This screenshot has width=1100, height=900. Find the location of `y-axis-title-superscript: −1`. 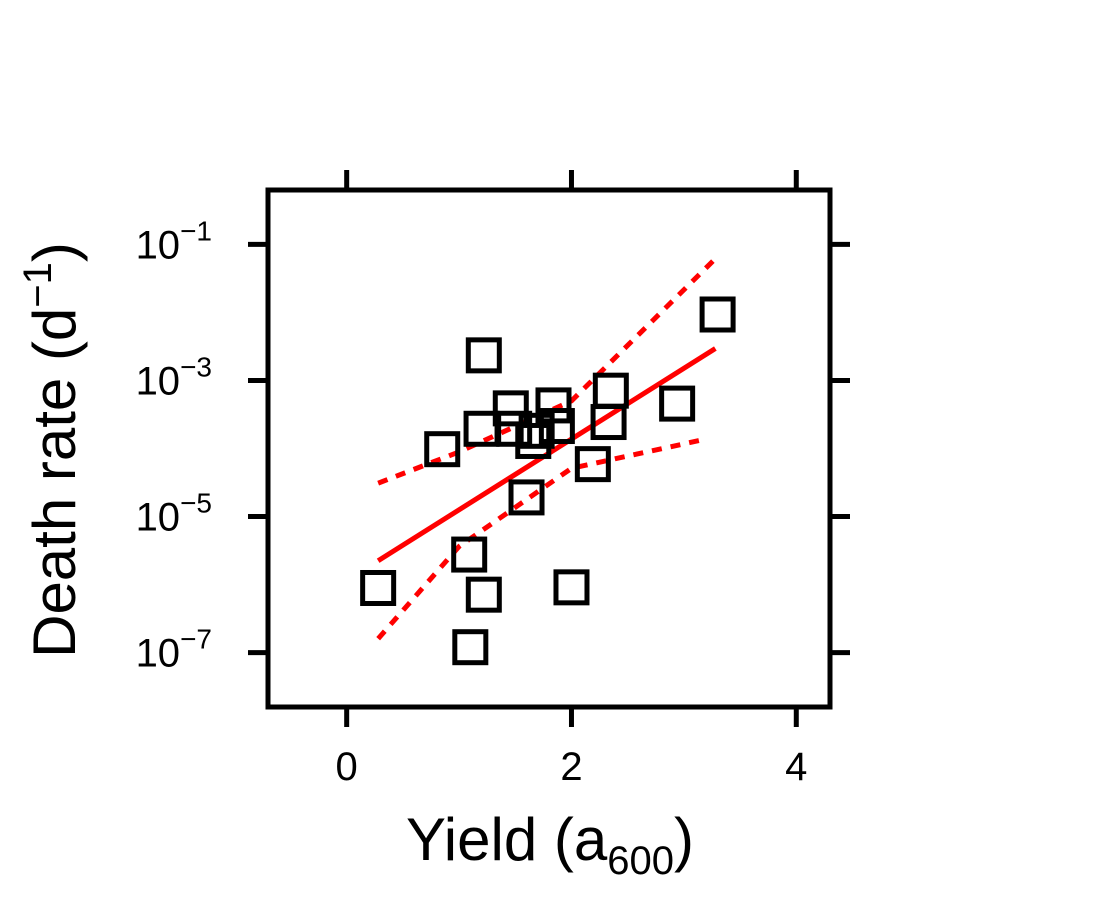

y-axis-title-superscript: −1 is located at coordinates (38, 285).